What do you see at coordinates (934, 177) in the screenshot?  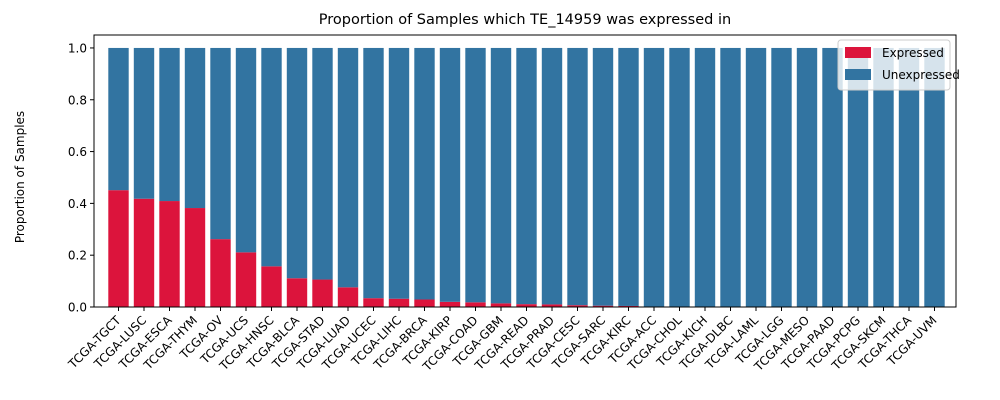 I see `bar-unexpressed-tcga-uvm` at bounding box center [934, 177].